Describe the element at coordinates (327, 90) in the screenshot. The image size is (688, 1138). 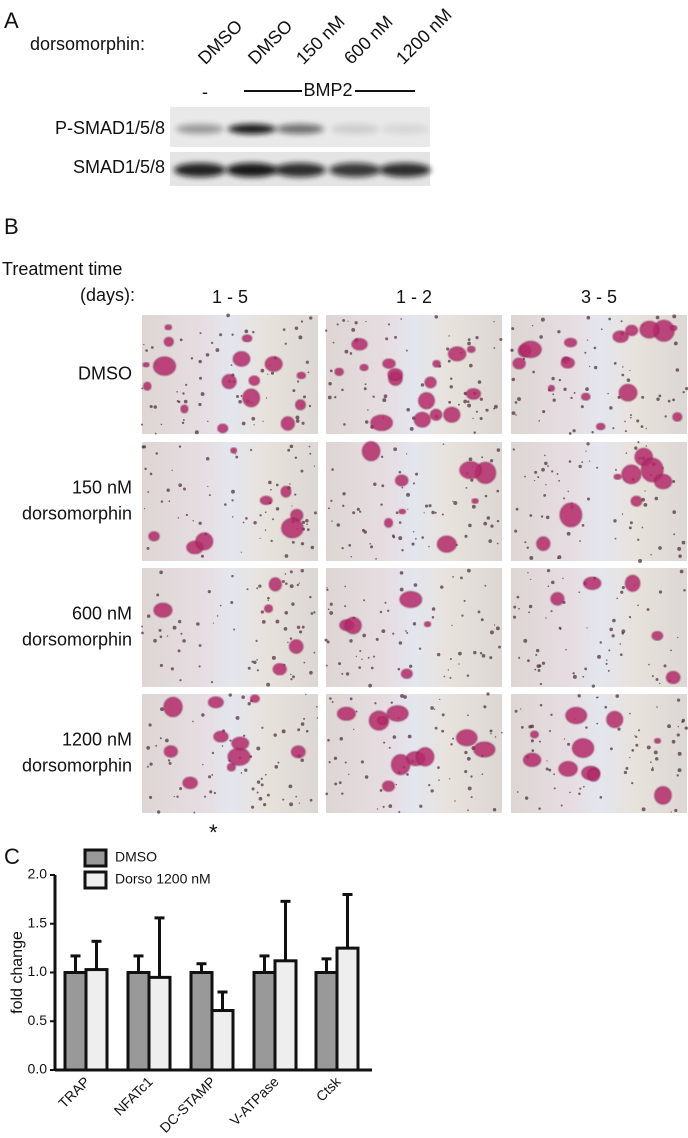
I see `stimulus-label: BMP2` at that location.